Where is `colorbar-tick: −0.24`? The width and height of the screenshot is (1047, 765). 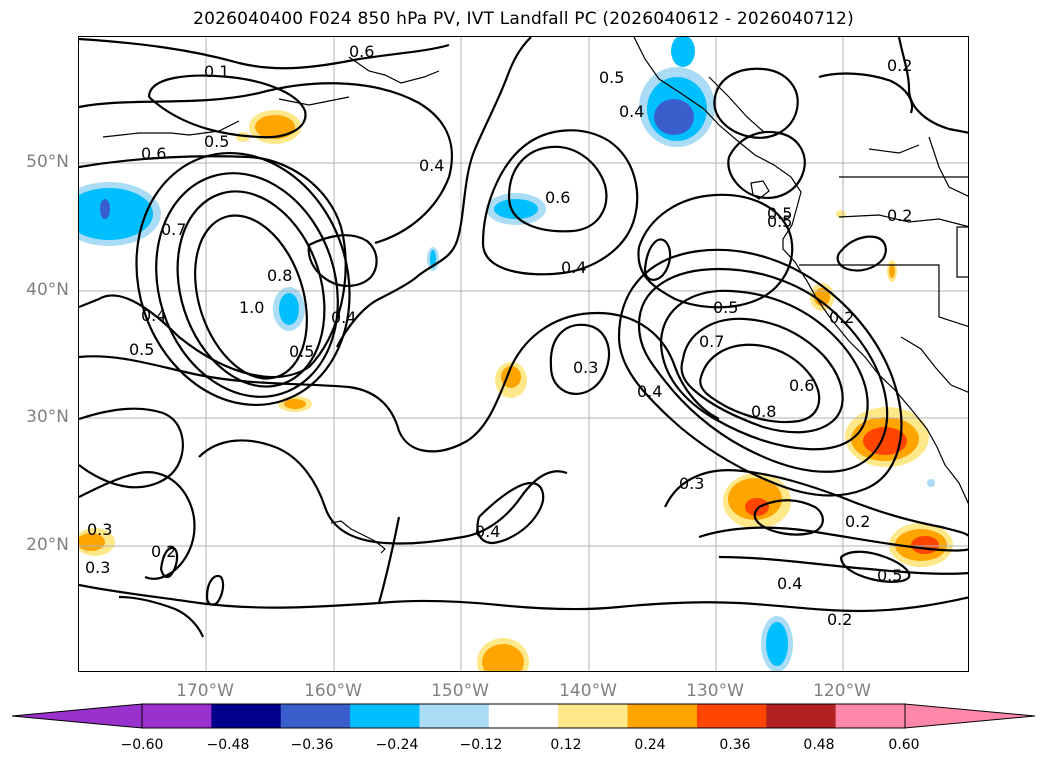
colorbar-tick: −0.24 is located at coordinates (397, 745).